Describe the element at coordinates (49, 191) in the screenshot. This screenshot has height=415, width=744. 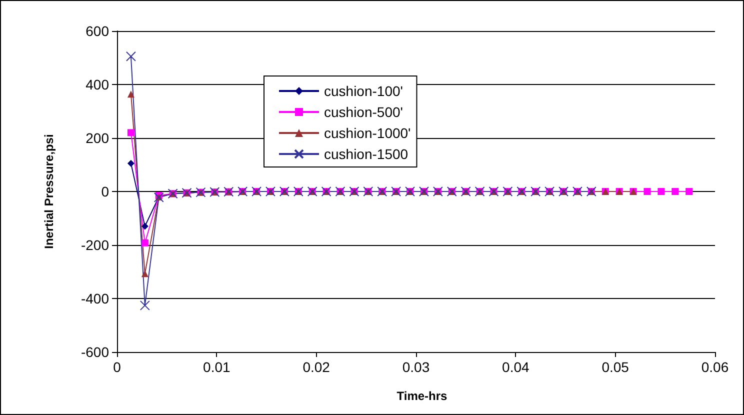
I see `y-axis-title: Inertial Pressure,psi` at that location.